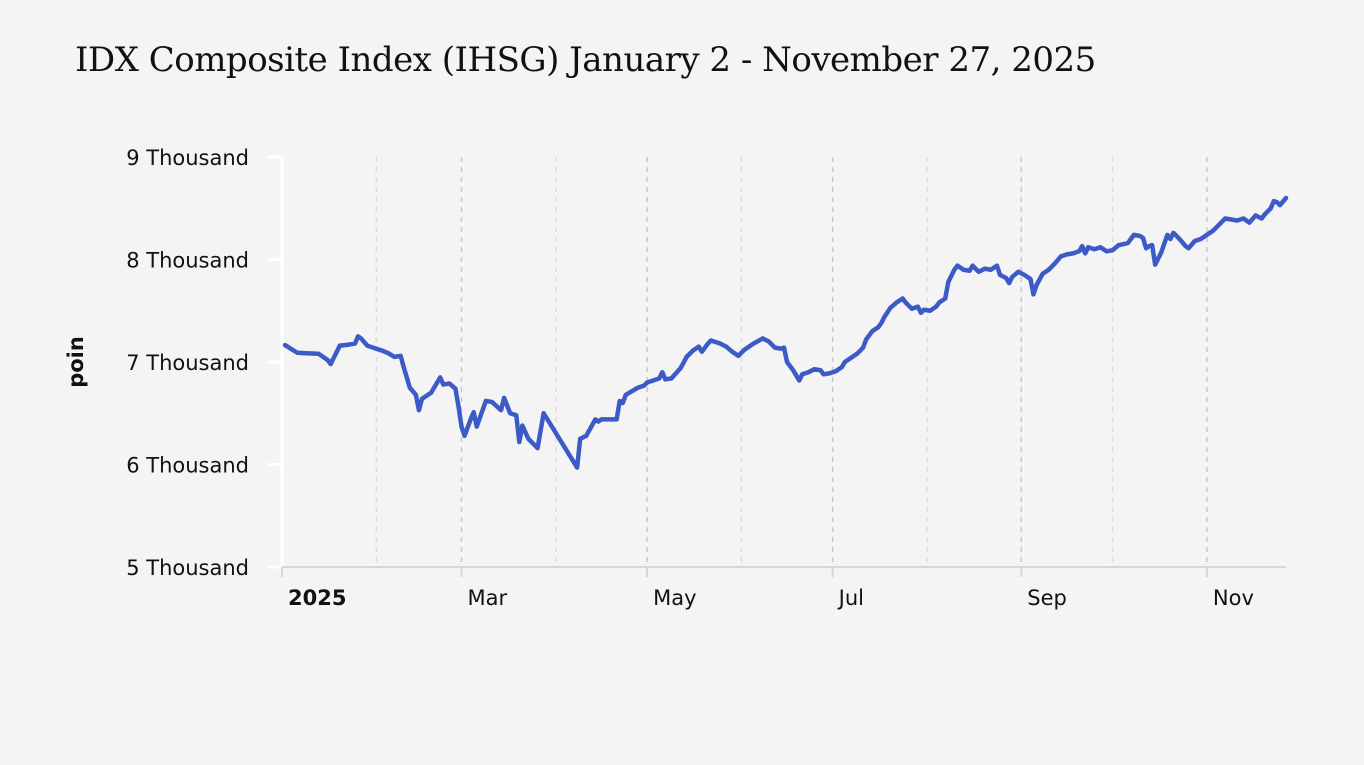 The height and width of the screenshot is (765, 1364). I want to click on y-tick-label: 8 Thousand, so click(187, 261).